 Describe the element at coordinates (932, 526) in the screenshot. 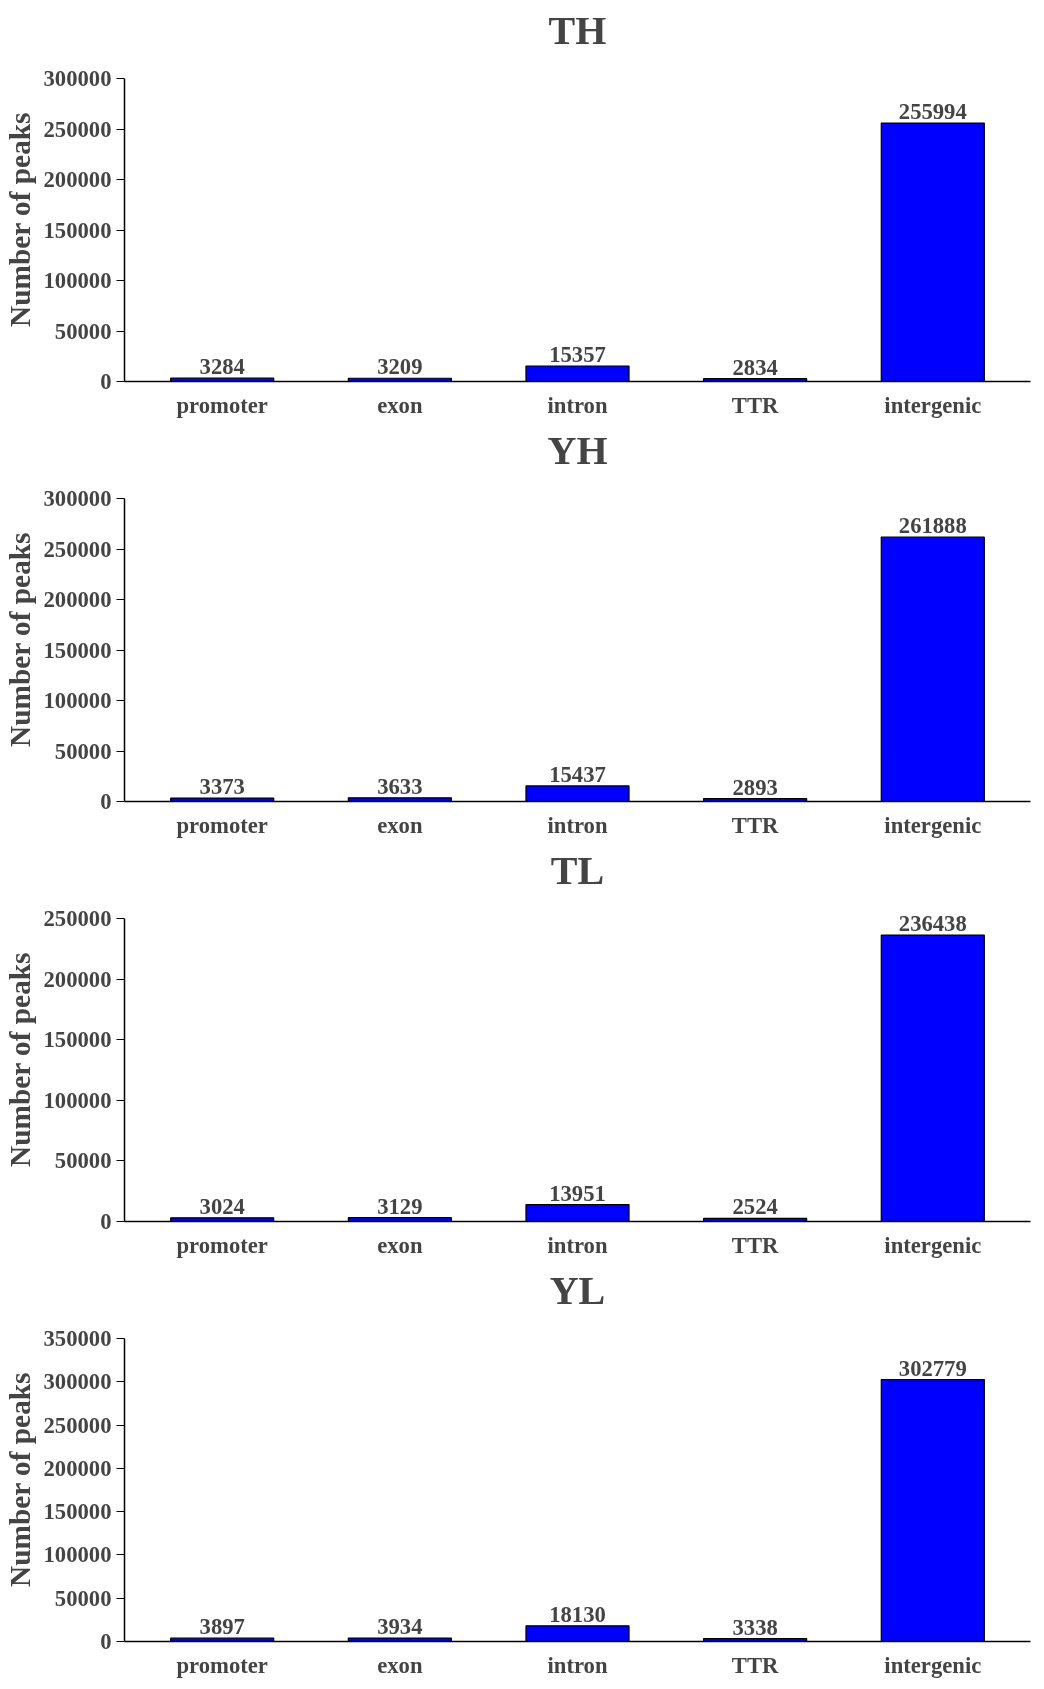

I see `data-label: 261888` at that location.